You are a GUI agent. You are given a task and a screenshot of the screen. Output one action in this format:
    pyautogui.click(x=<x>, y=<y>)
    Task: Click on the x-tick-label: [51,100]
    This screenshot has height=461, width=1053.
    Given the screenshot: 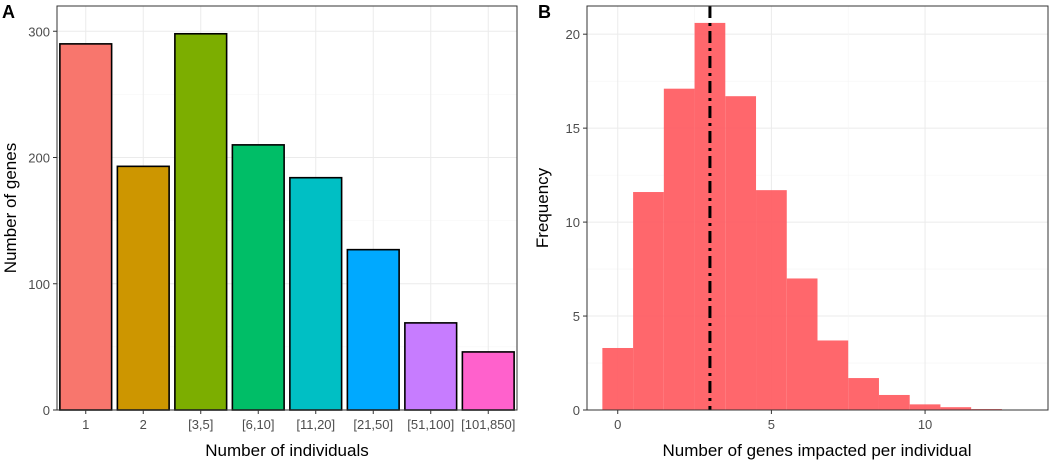 What is the action you would take?
    pyautogui.click(x=430, y=424)
    